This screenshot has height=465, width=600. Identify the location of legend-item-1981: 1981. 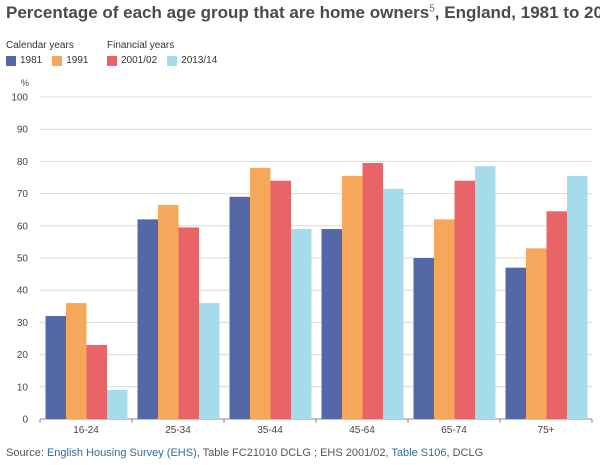
(24, 60).